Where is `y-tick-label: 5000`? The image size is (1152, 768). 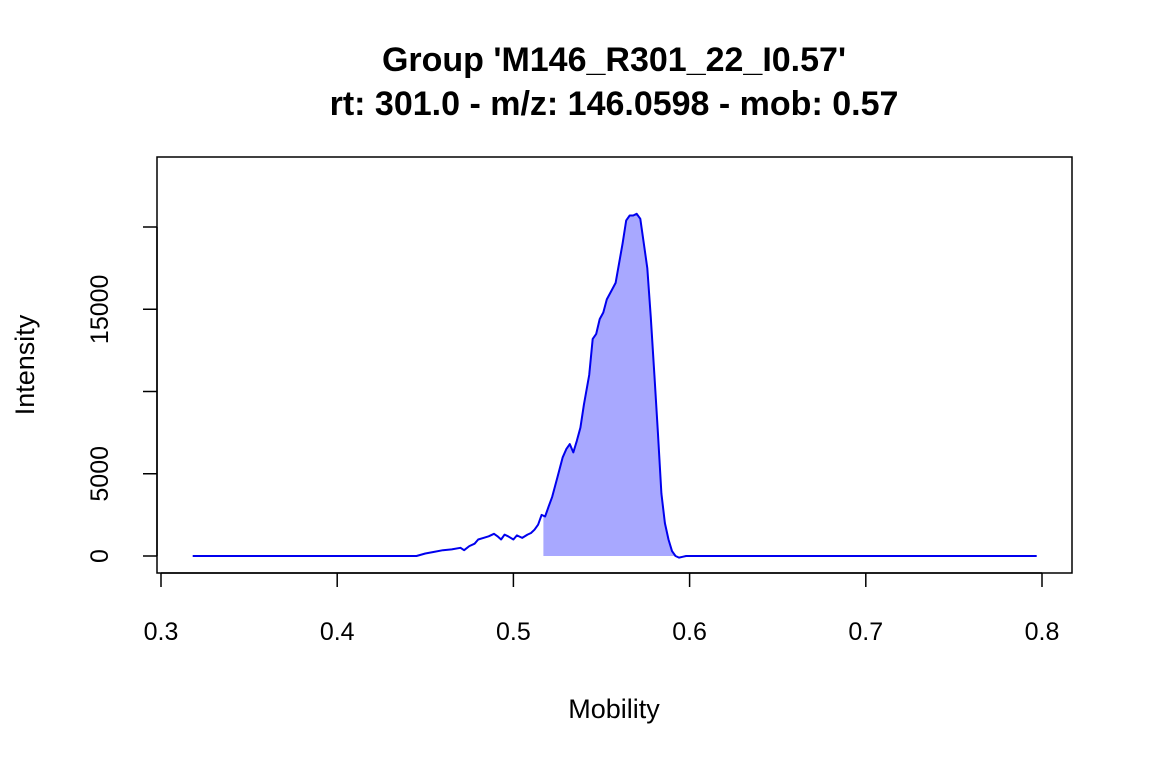 y-tick-label: 5000 is located at coordinates (100, 474).